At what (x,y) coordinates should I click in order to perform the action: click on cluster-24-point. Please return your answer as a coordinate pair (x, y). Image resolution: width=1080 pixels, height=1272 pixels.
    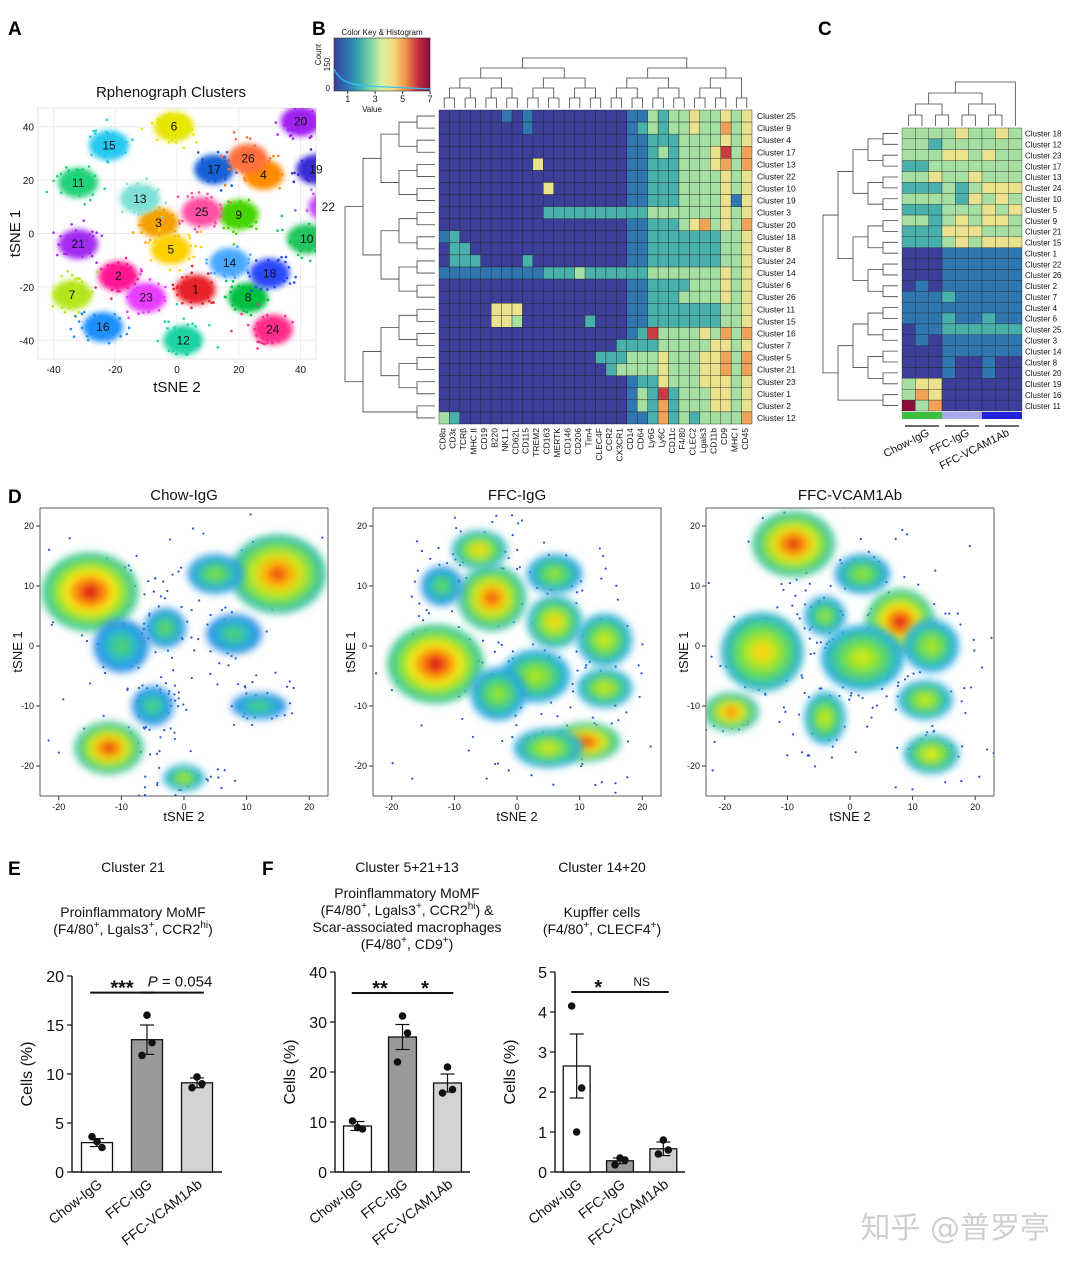
    Looking at the image, I should click on (292, 322).